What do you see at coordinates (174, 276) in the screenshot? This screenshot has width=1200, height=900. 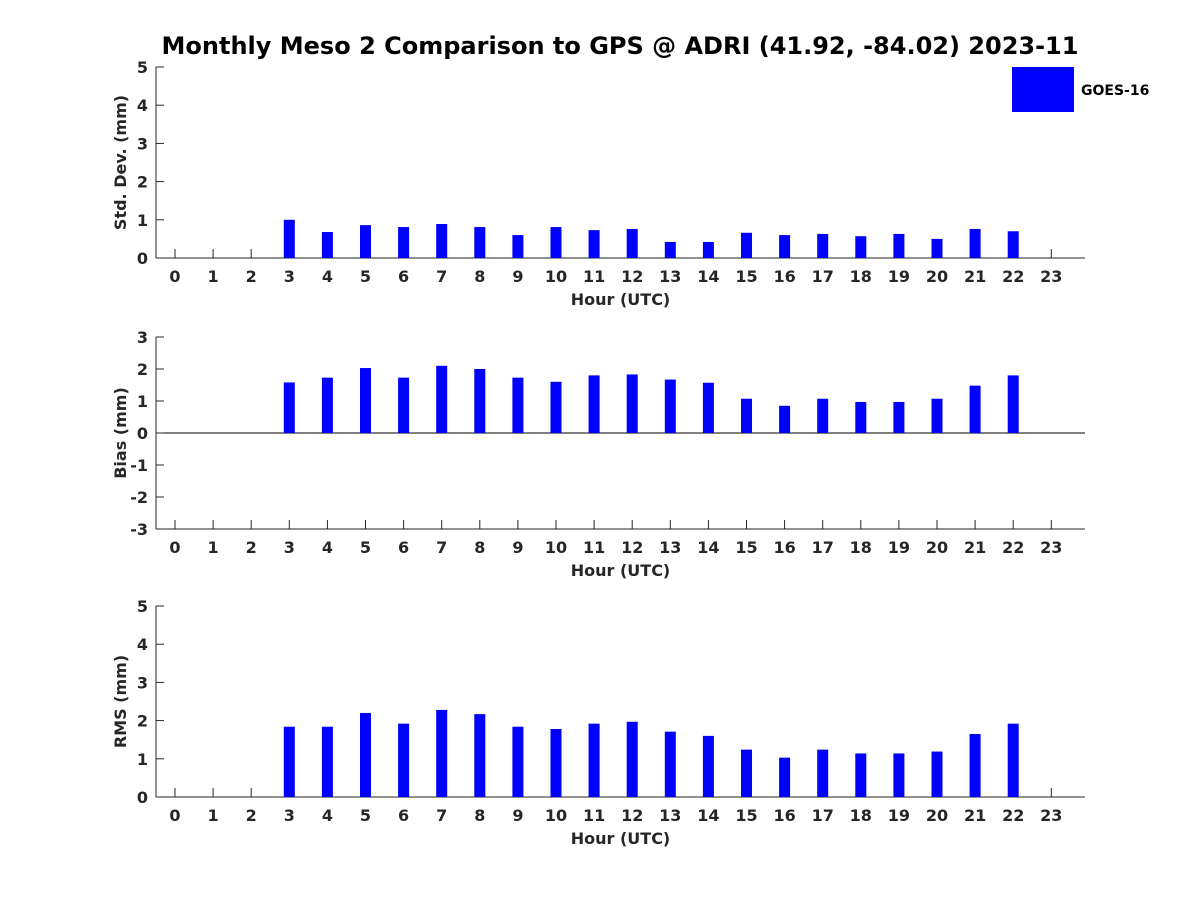 I see `x-tick-label: 0` at bounding box center [174, 276].